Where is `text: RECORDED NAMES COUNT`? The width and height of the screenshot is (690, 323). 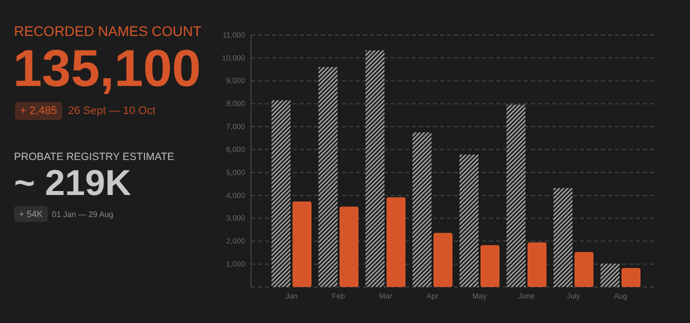
text: RECORDED NAMES COUNT is located at coordinates (108, 31).